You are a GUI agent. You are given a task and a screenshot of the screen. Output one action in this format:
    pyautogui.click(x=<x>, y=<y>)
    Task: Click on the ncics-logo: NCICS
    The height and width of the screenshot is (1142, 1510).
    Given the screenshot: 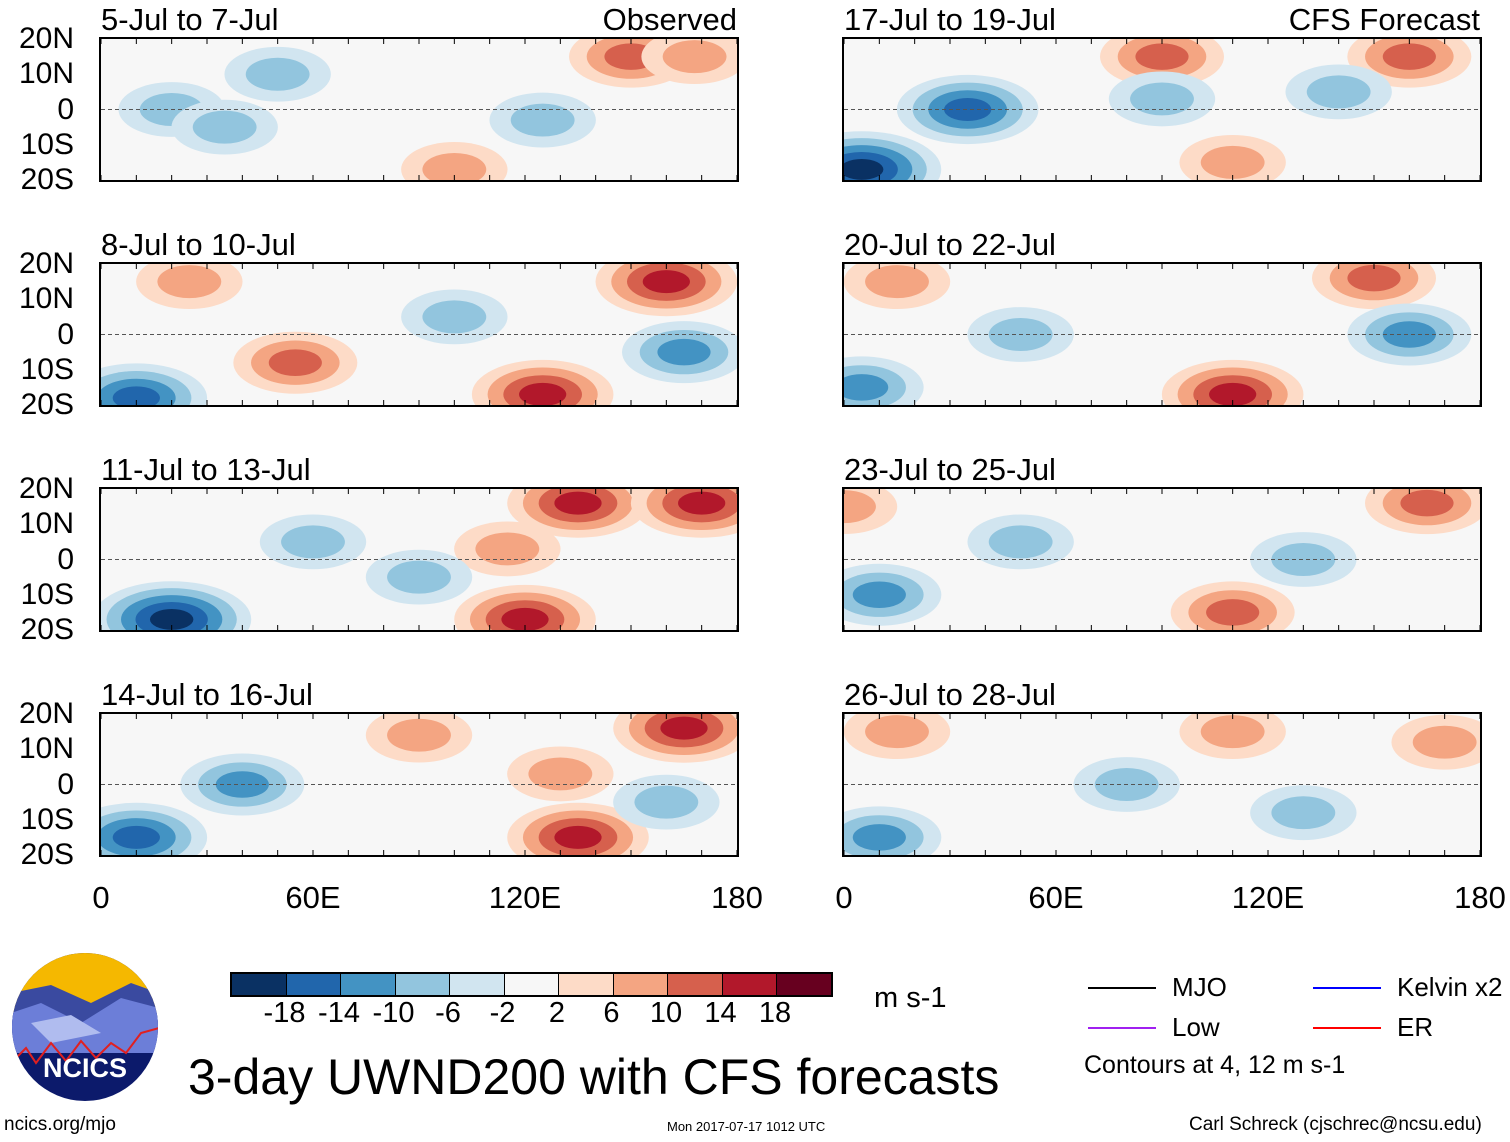 What is the action you would take?
    pyautogui.click(x=85, y=1027)
    